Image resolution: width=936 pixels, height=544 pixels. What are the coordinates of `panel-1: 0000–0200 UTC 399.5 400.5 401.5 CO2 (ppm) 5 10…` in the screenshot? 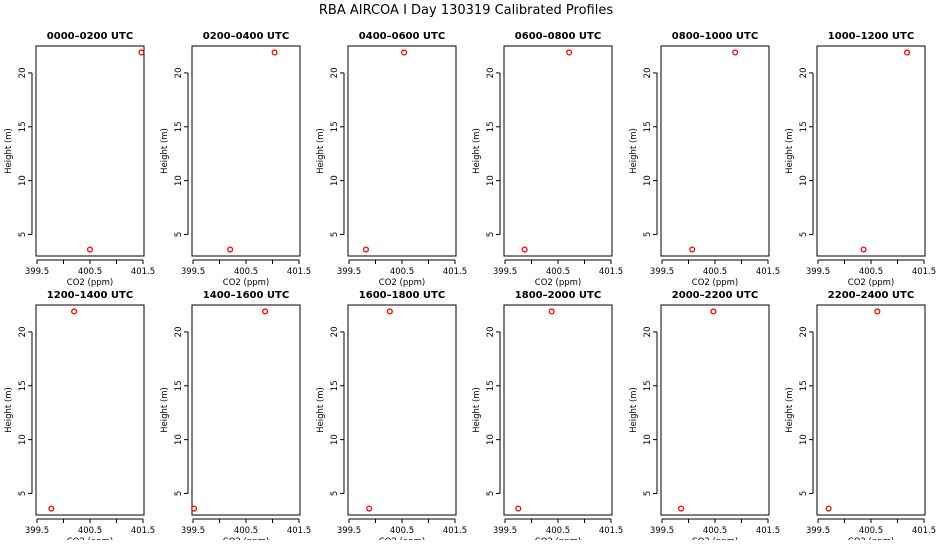 It's located at (79, 159).